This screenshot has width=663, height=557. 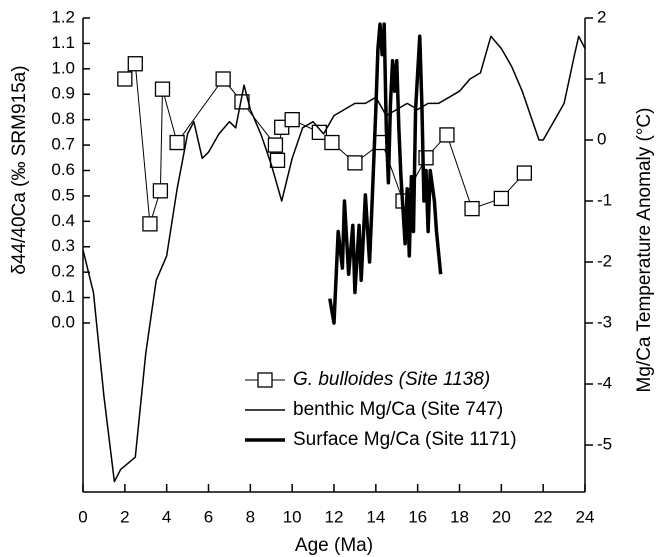 I want to click on y-tick-label: 0.5, so click(x=63, y=194).